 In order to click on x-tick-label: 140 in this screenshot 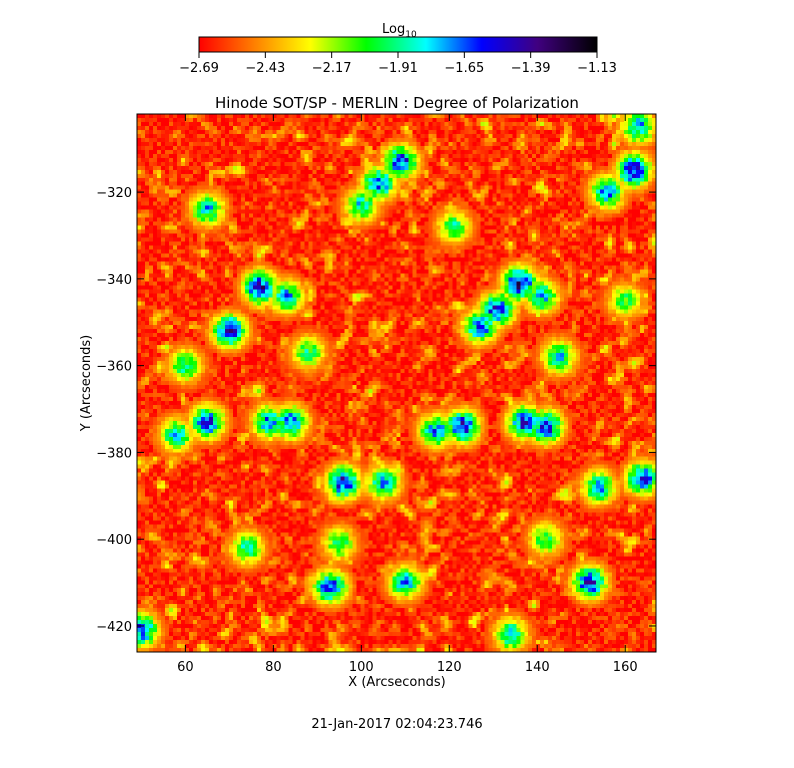, I will do `click(537, 667)`.